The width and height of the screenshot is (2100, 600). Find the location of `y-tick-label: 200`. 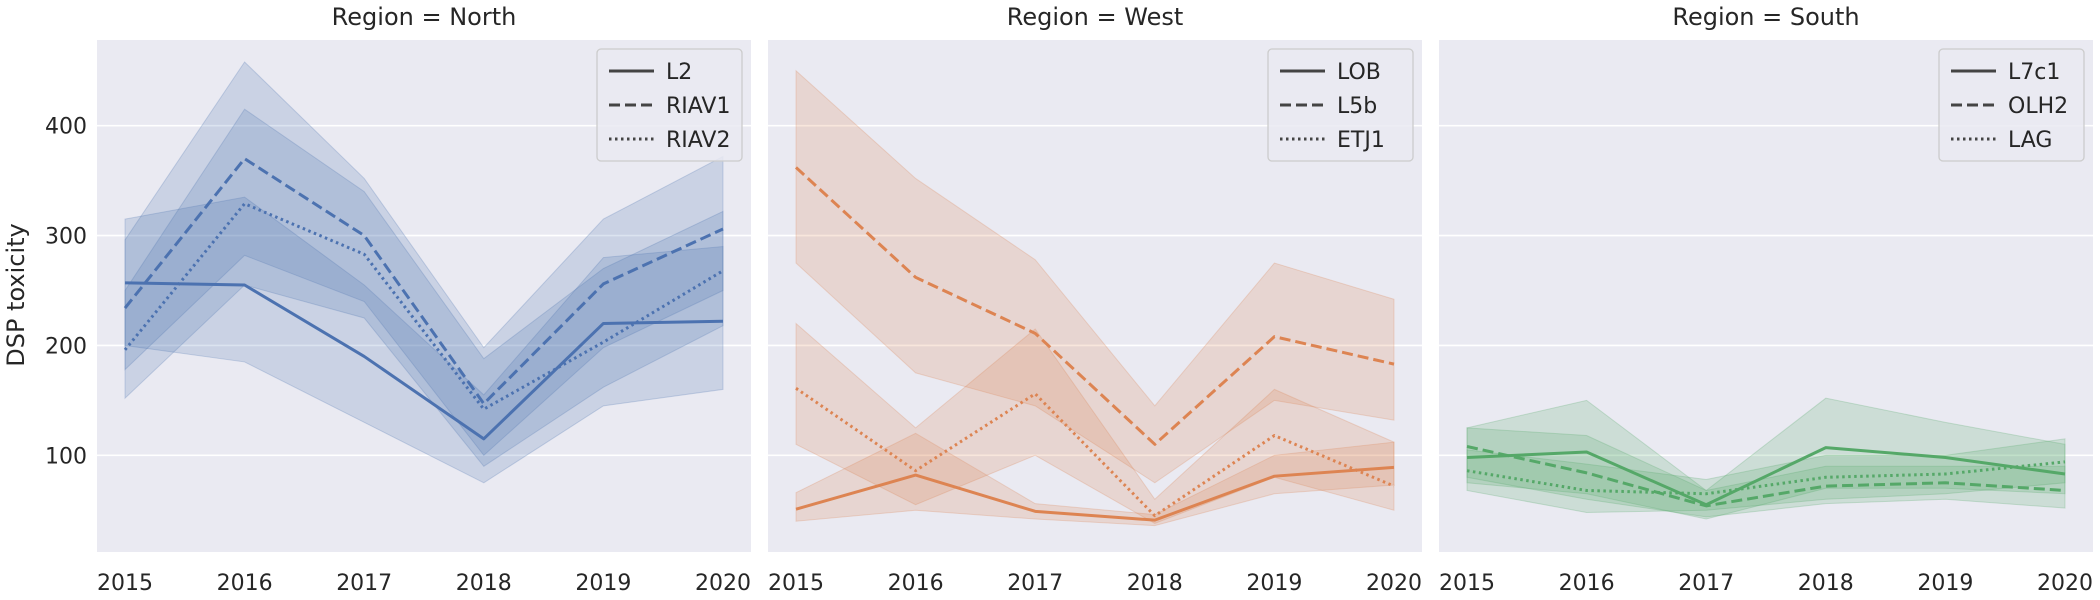

y-tick-label: 200 is located at coordinates (66, 346).